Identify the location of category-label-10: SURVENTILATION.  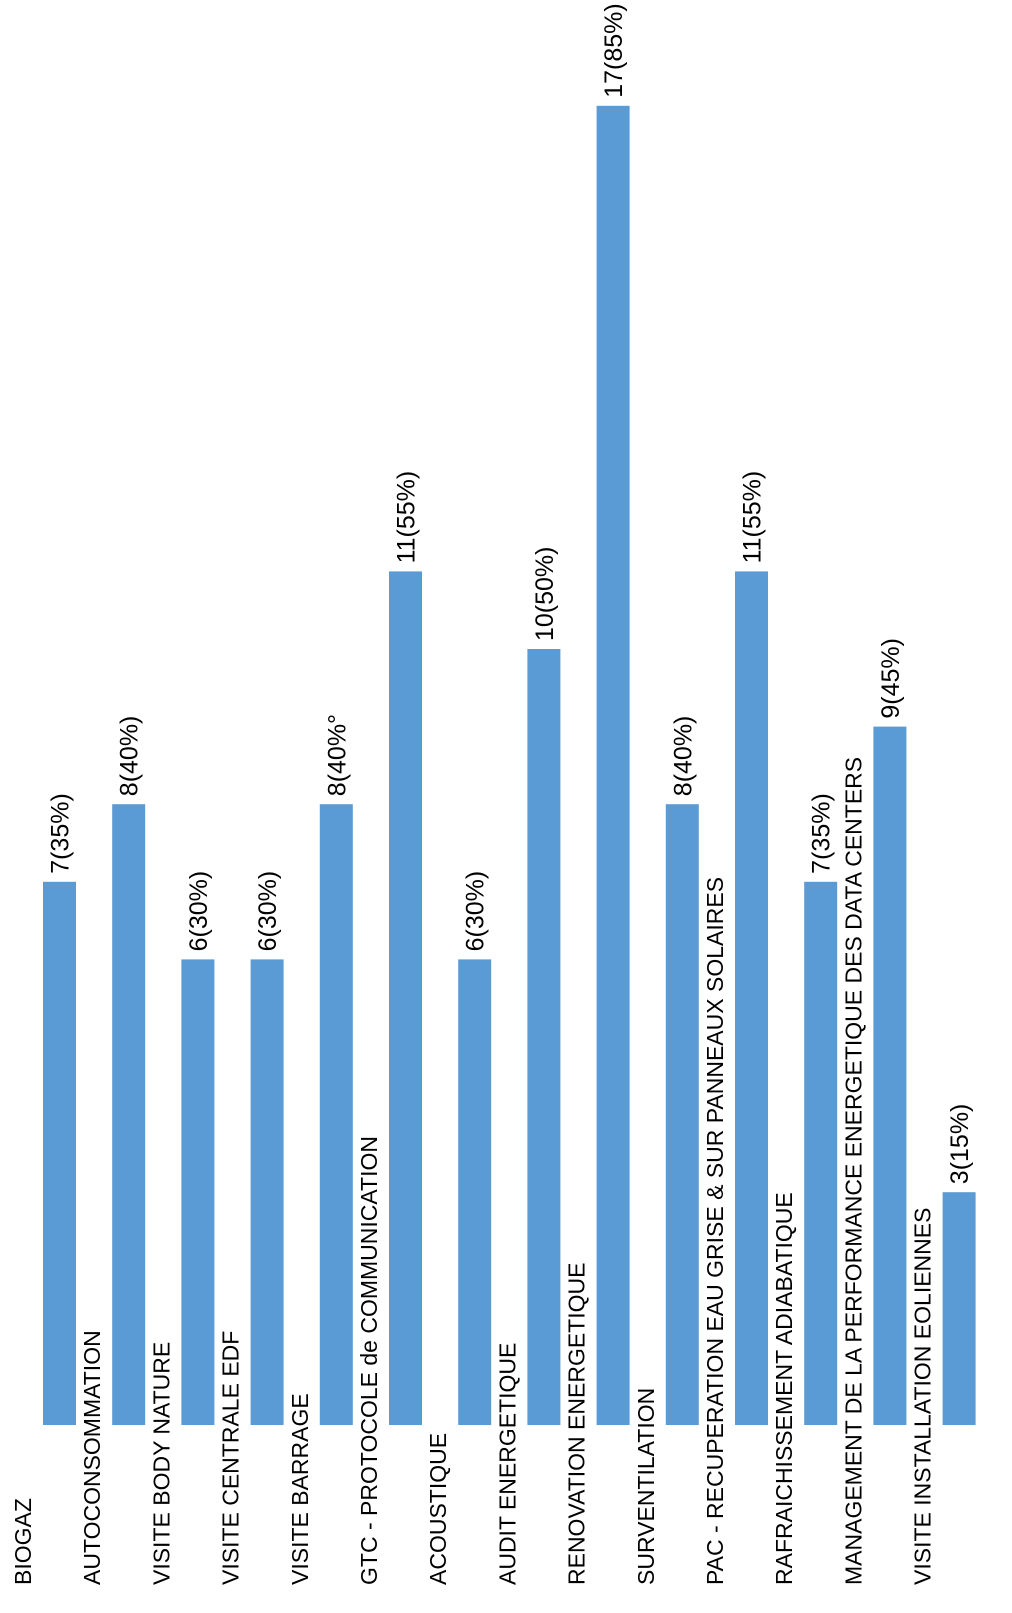
(646, 1486).